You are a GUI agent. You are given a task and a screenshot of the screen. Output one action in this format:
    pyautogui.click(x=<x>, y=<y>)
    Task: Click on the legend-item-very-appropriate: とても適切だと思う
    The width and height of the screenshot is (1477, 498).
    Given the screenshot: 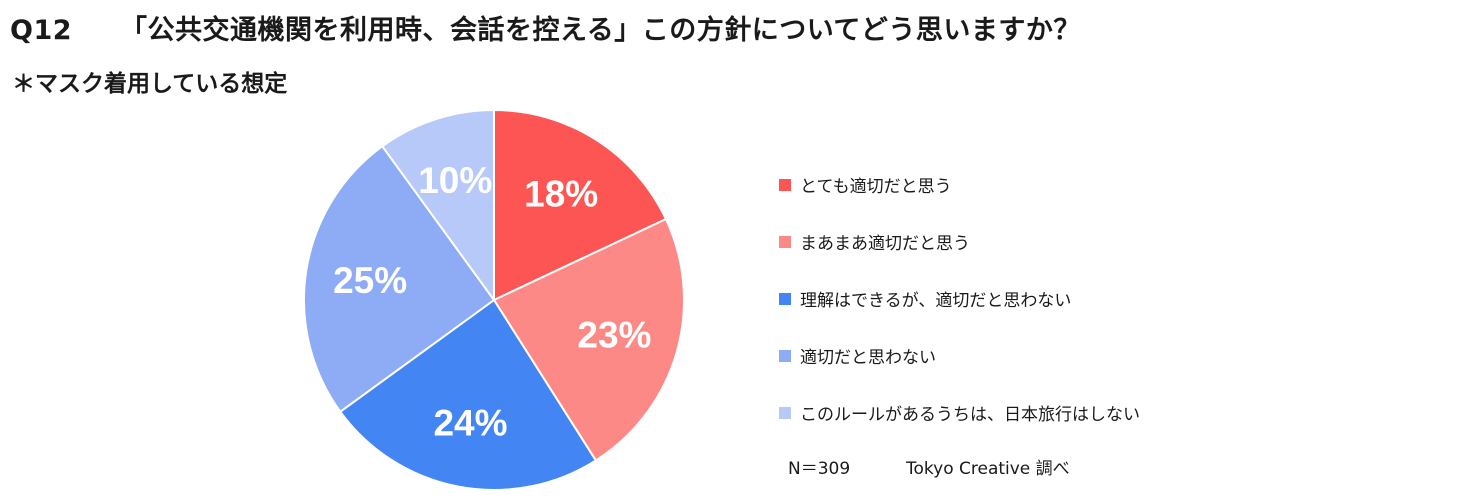 What is the action you would take?
    pyautogui.click(x=959, y=184)
    